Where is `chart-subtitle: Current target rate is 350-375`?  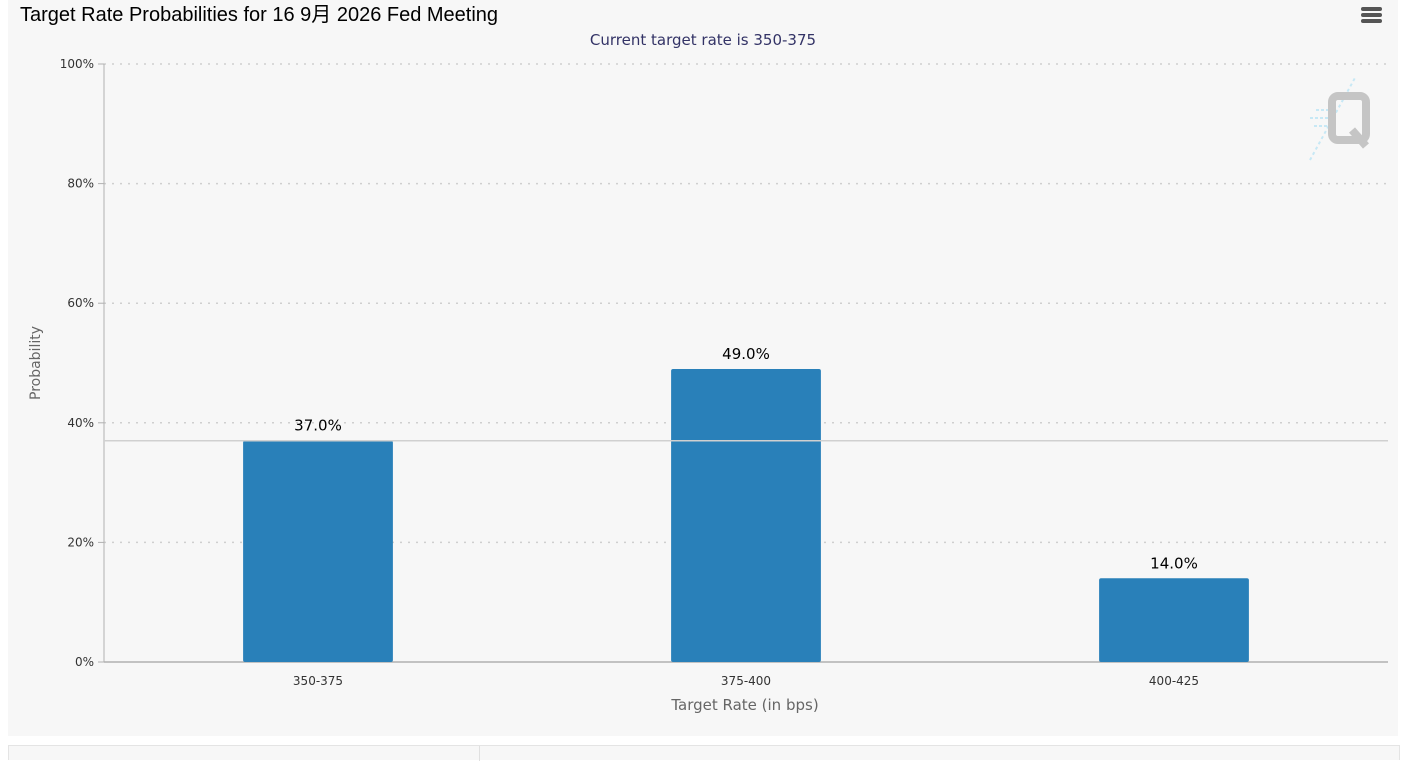
chart-subtitle: Current target rate is 350-375 is located at coordinates (703, 40).